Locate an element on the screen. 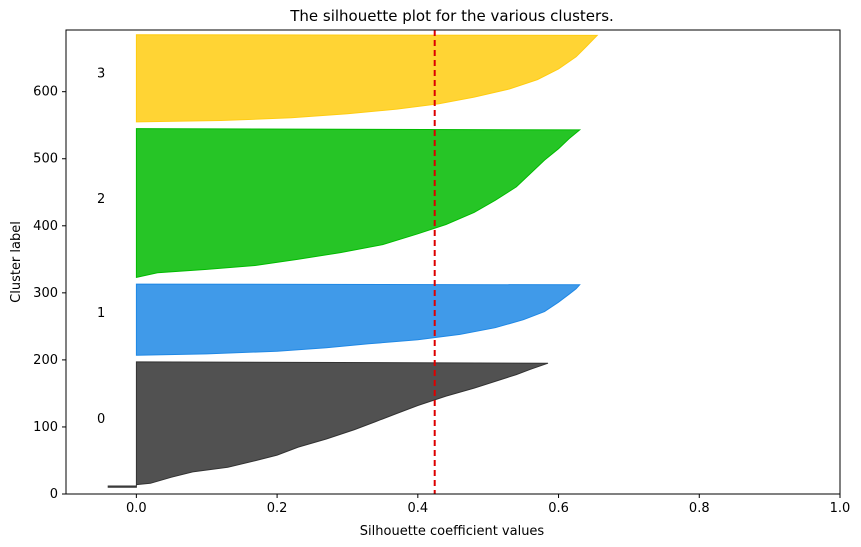  y-tick-label: 600 is located at coordinates (45, 92).